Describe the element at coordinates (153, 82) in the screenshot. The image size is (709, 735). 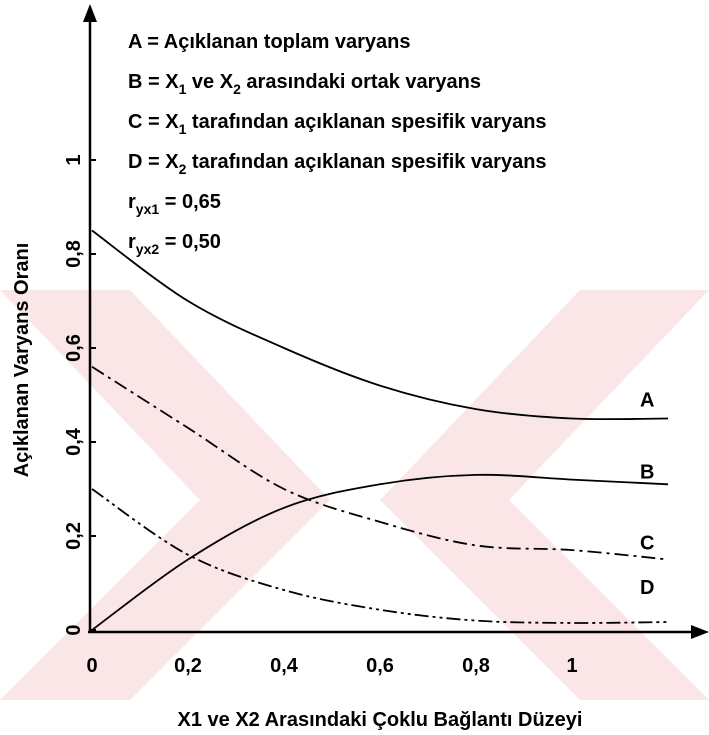
I see `annotation-text: B = X` at that location.